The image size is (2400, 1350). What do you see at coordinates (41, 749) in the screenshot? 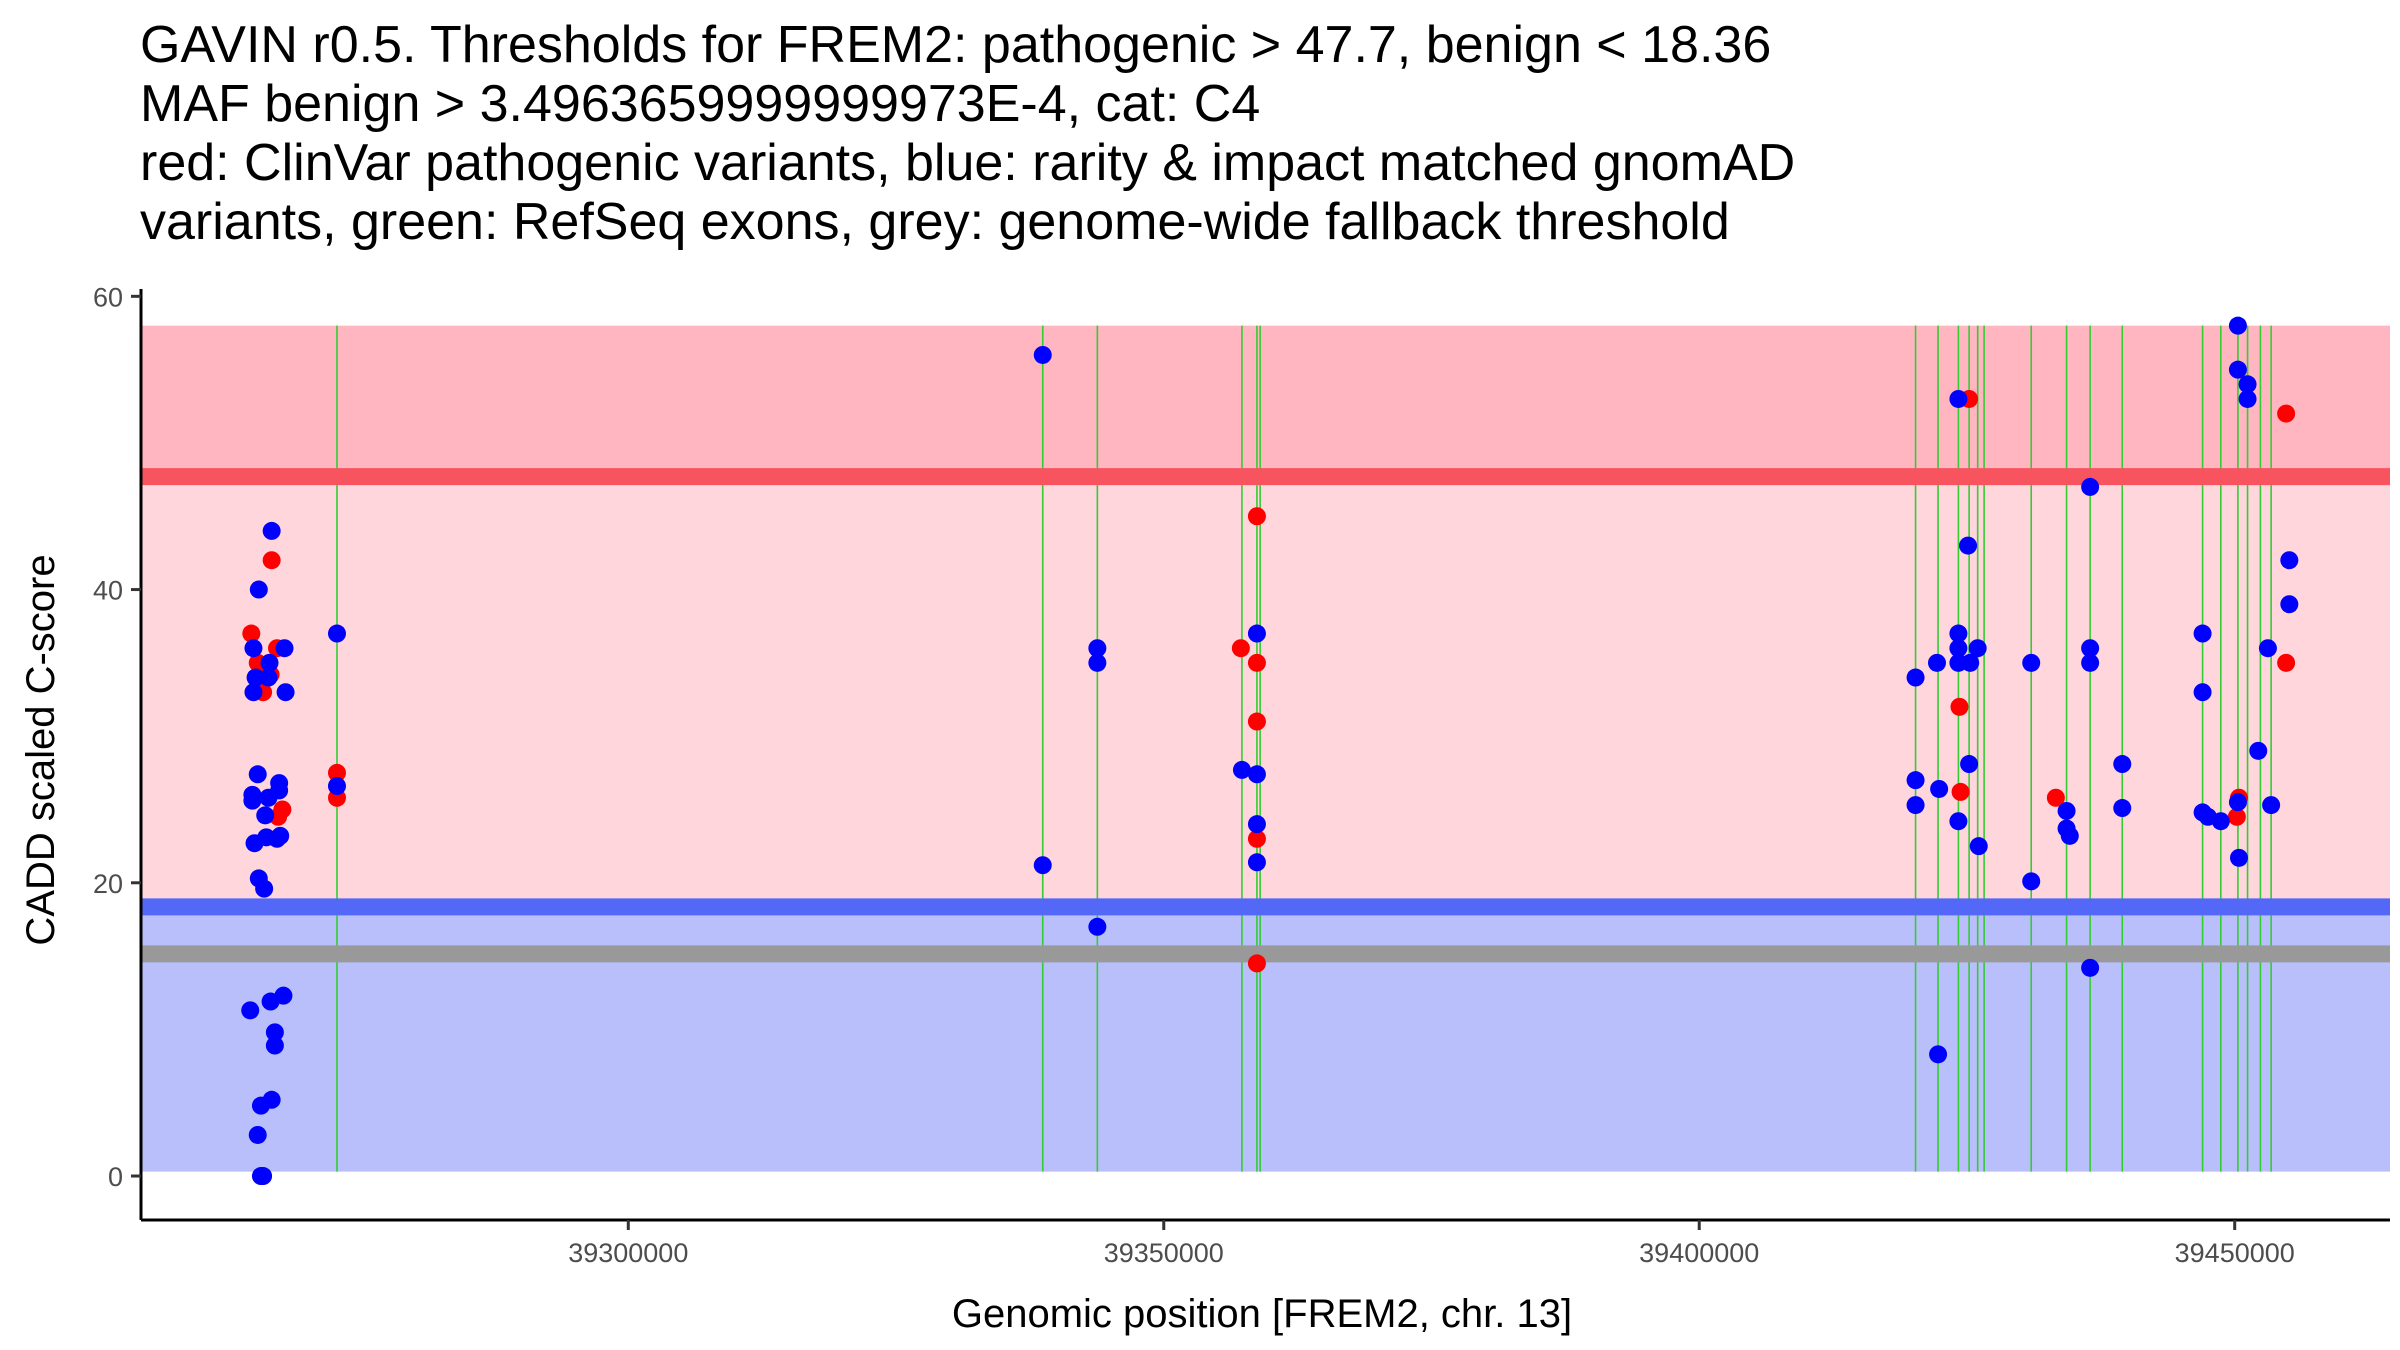
I see `y-axis-title: CADD scaled C-score` at bounding box center [41, 749].